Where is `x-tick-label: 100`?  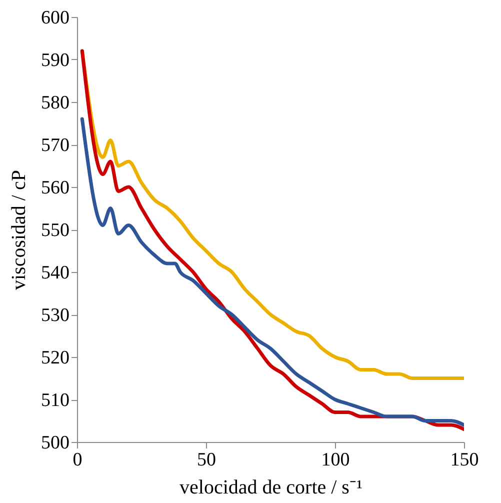
x-tick-label: 100 is located at coordinates (335, 460).